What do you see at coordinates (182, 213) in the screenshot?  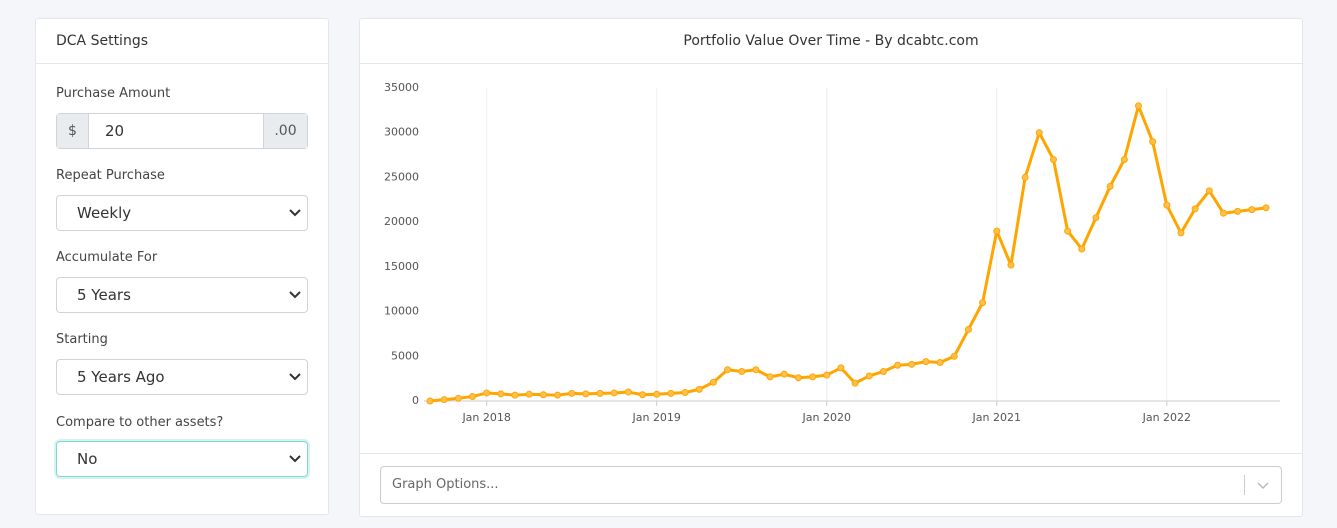 I see `select: Weekly` at bounding box center [182, 213].